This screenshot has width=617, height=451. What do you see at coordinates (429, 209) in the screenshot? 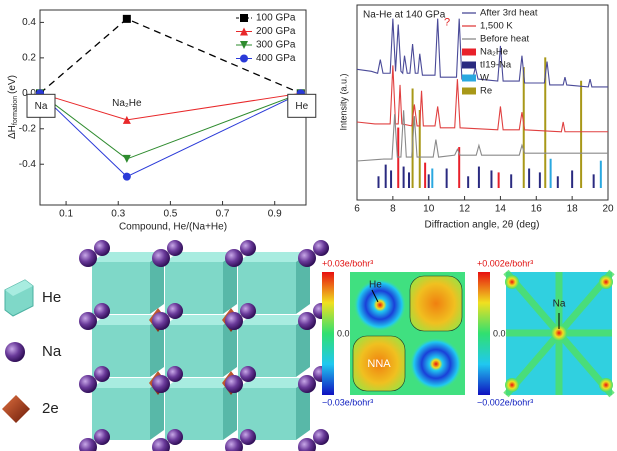
I see `x-tick-label: 10` at bounding box center [429, 209].